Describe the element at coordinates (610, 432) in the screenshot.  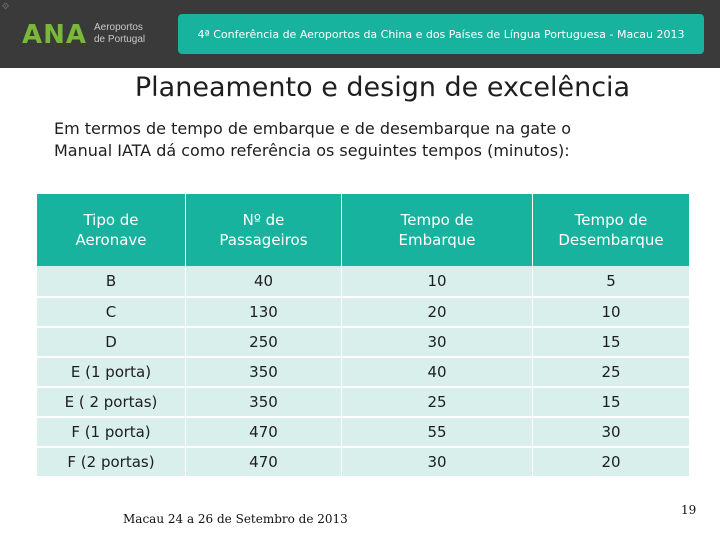
I see `cell-deboarding-time: 30` at that location.